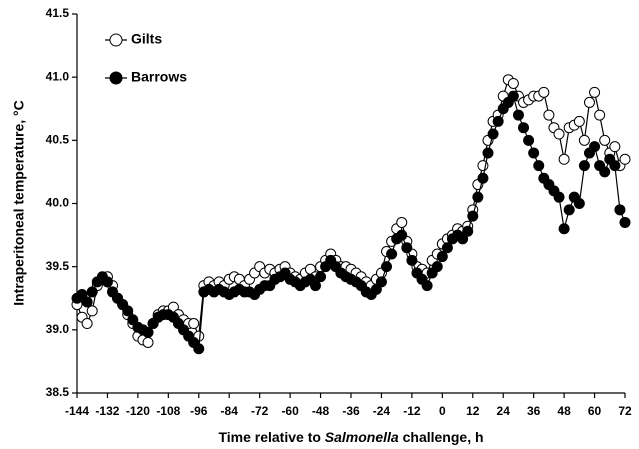  I want to click on x-tick-label: -60, so click(290, 411).